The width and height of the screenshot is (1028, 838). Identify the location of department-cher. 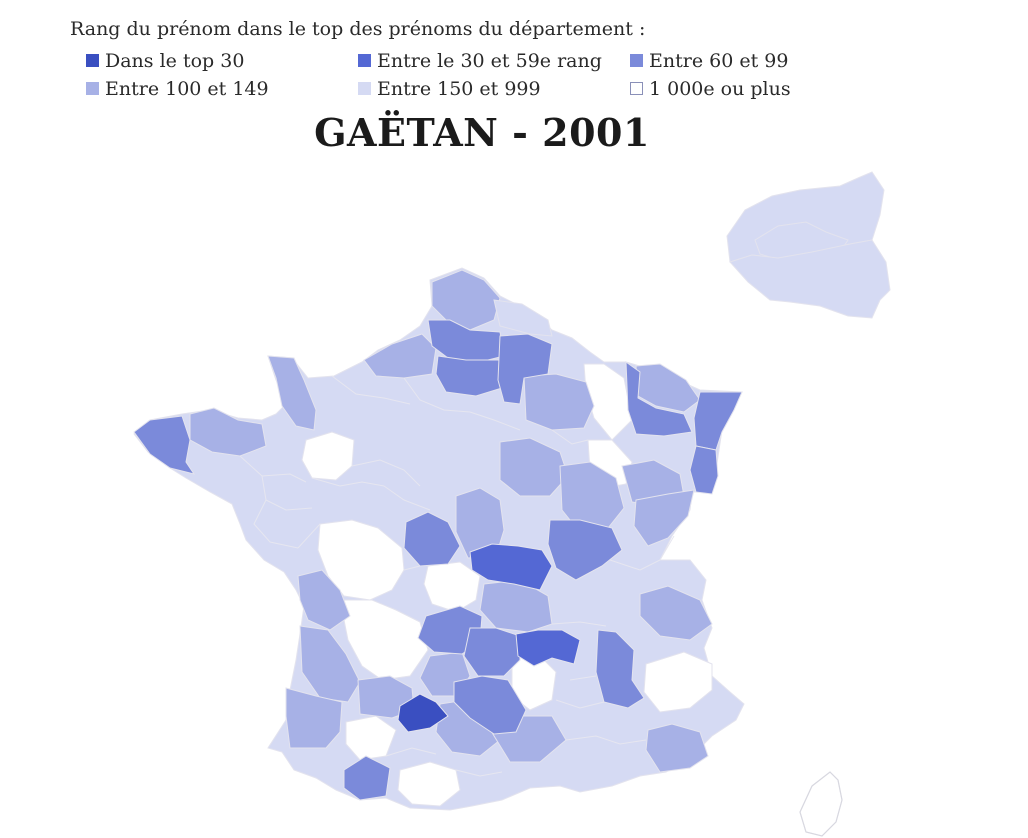
(511, 567).